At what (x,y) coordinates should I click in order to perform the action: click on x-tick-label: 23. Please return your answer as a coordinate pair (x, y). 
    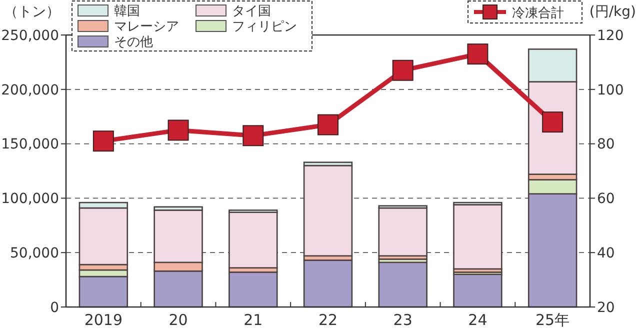
    Looking at the image, I should click on (402, 320).